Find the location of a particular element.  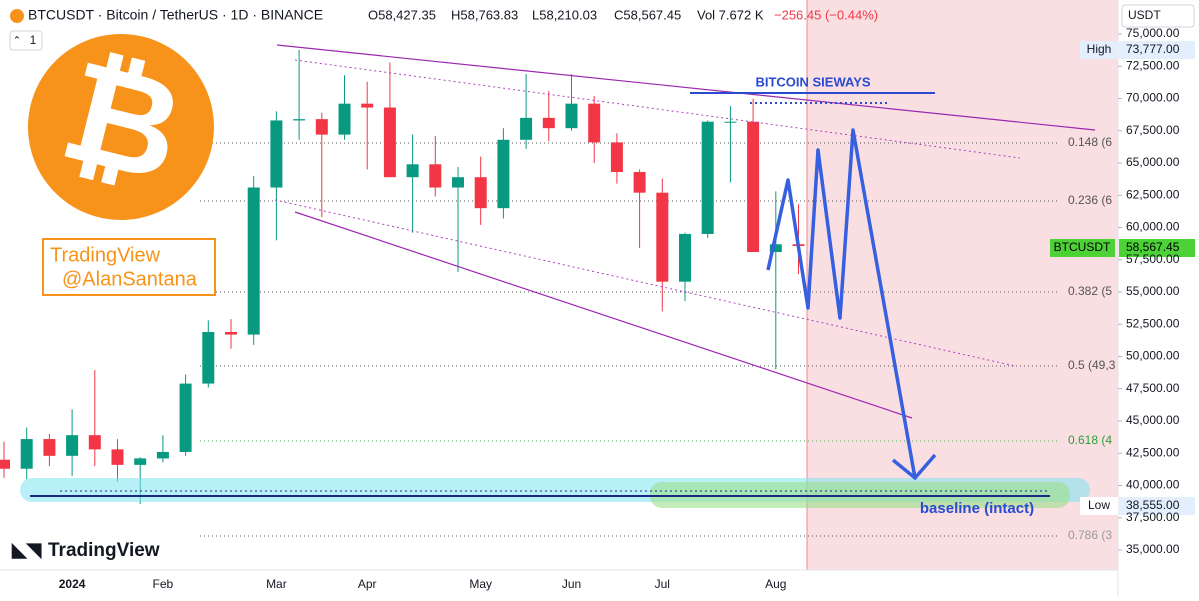

wedge-mid-top is located at coordinates (657, 109).